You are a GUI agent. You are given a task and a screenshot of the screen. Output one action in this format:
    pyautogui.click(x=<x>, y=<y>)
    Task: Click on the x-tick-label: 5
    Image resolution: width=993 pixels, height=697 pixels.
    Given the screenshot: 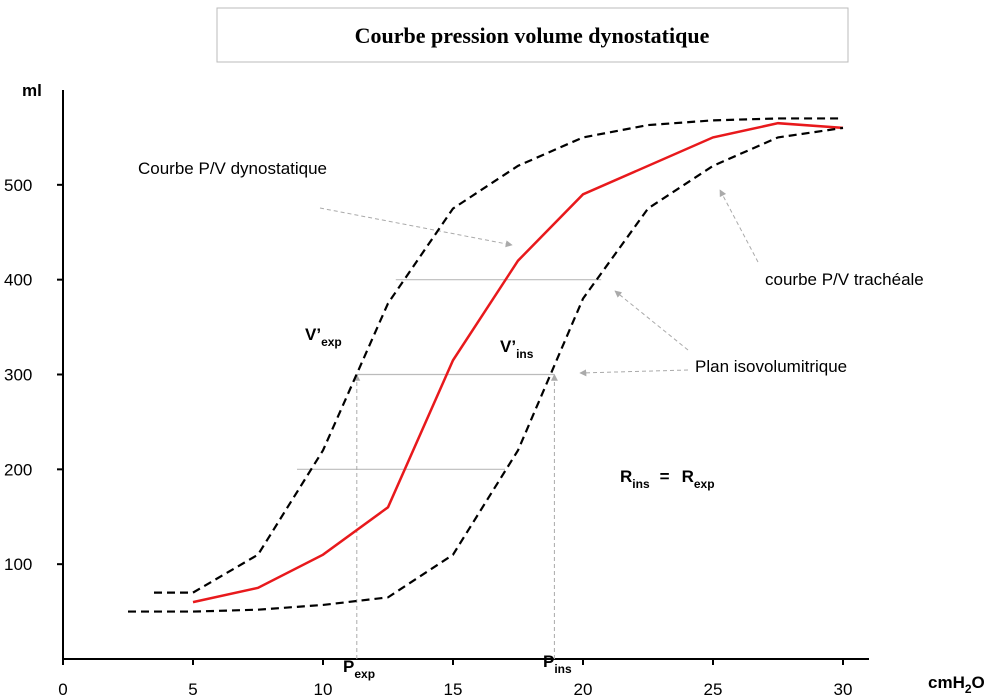 What is the action you would take?
    pyautogui.click(x=192, y=688)
    